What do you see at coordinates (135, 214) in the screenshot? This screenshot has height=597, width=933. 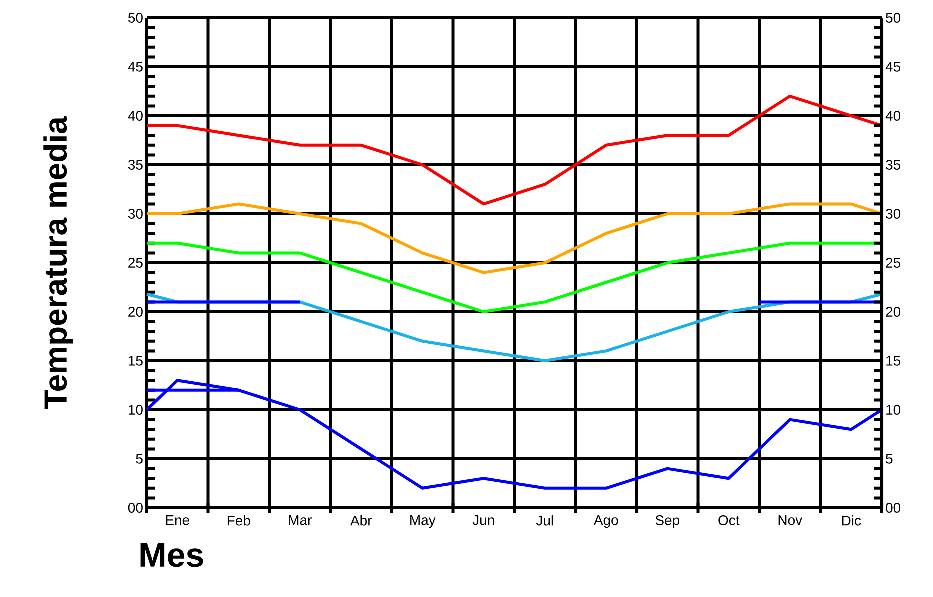 I see `y-tick-label: 30` at bounding box center [135, 214].